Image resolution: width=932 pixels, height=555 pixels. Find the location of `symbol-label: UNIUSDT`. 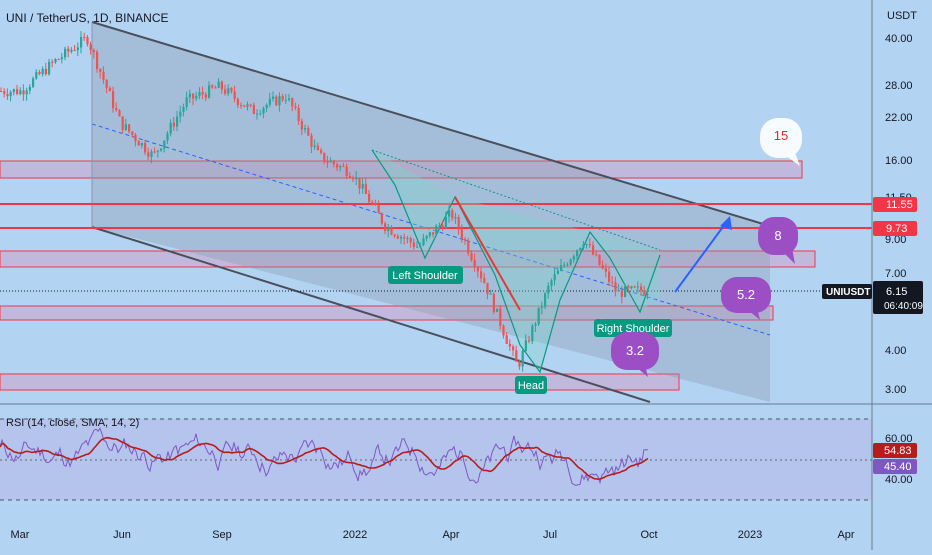

symbol-label: UNIUSDT is located at coordinates (847, 291).